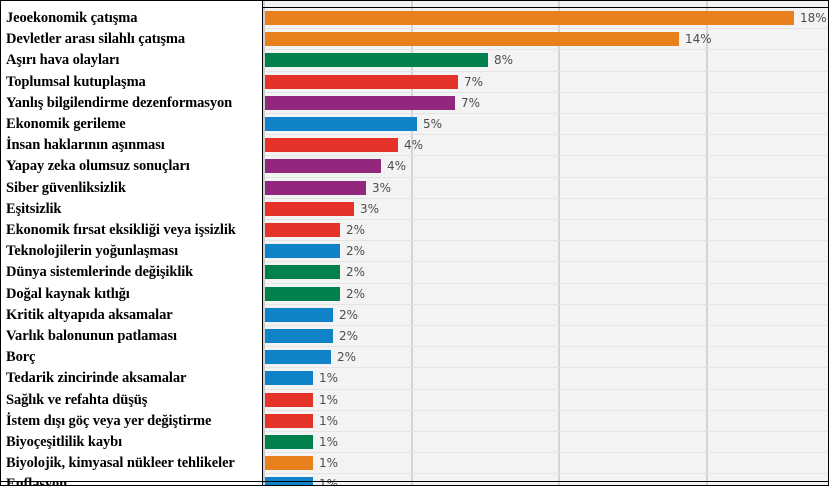 Image resolution: width=829 pixels, height=486 pixels. What do you see at coordinates (100, 272) in the screenshot?
I see `category-label: Dünya sistemlerinde değişiklik` at bounding box center [100, 272].